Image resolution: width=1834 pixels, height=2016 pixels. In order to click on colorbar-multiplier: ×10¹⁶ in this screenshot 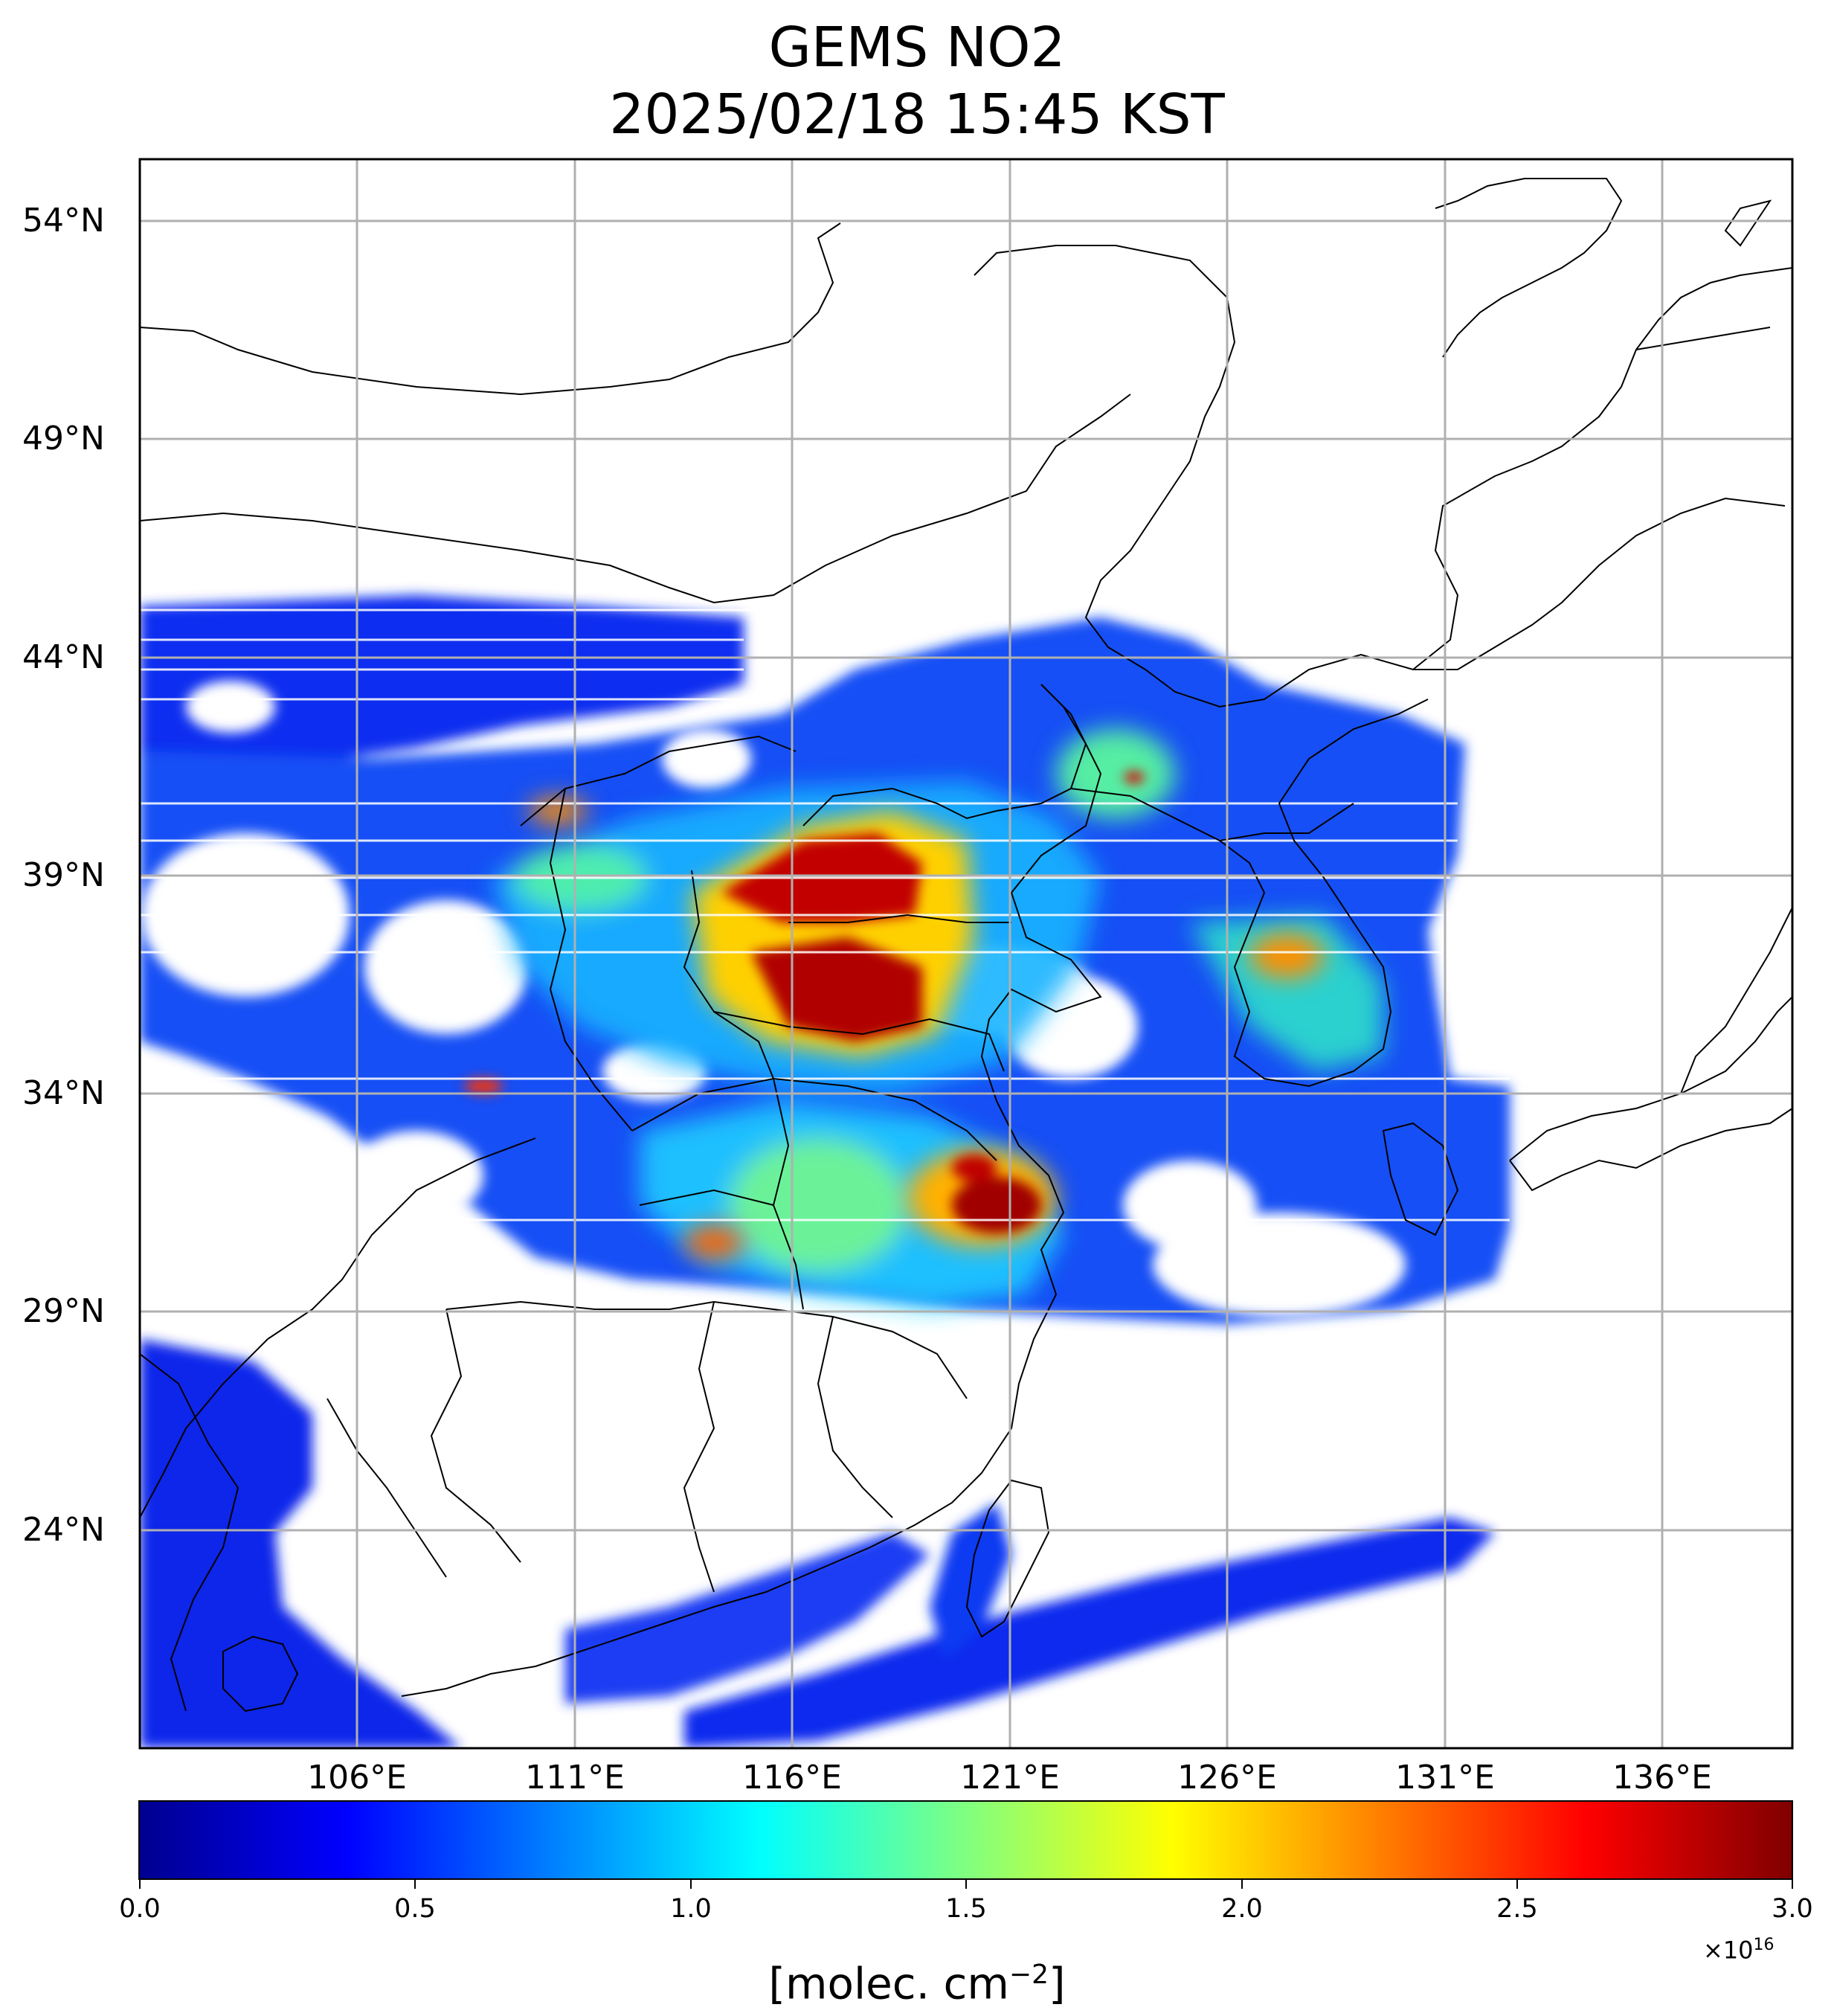, I will do `click(1739, 1951)`.